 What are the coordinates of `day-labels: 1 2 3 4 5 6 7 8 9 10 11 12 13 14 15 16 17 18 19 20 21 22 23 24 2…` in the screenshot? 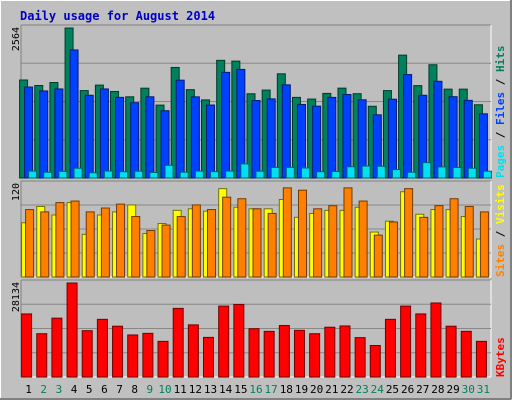 It's located at (257, 389).